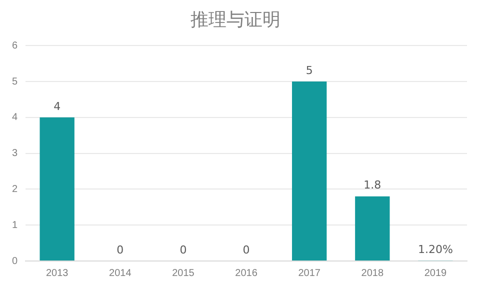  I want to click on y-tick-label: 5, so click(15, 82).